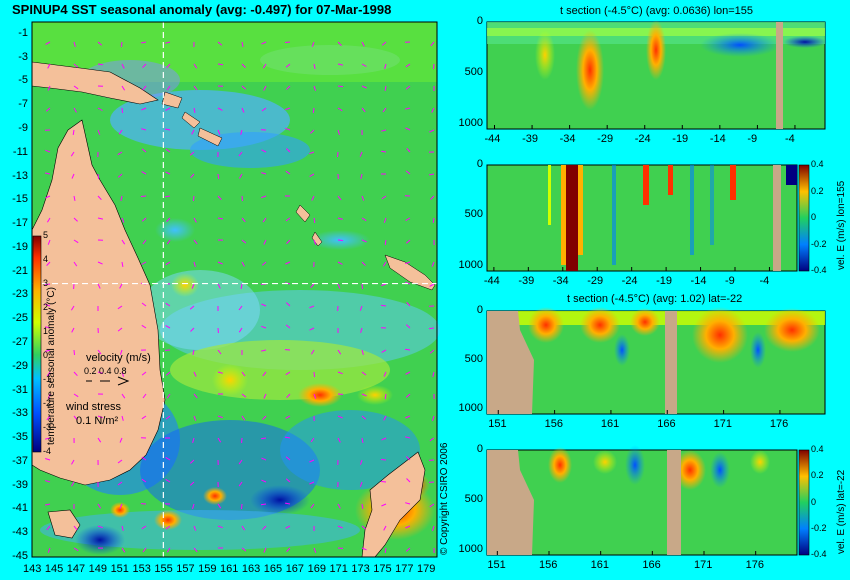  Describe the element at coordinates (473, 71) in the screenshot. I see `section-1-y-tick-label: 500` at that location.